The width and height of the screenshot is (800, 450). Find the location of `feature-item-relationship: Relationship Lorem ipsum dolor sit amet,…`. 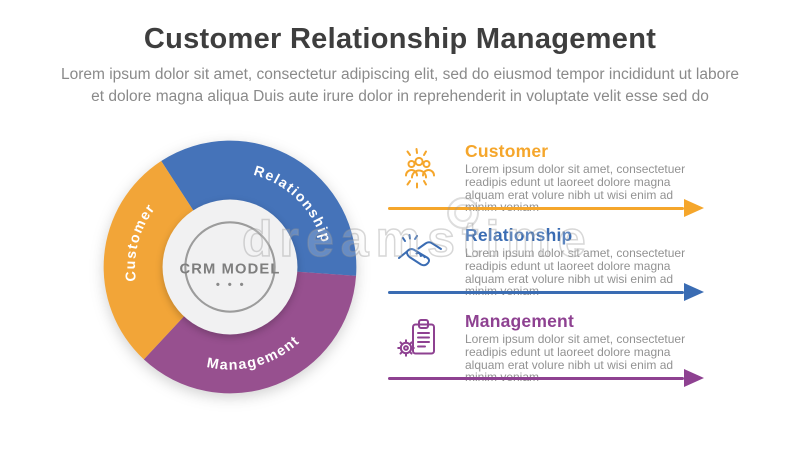

feature-item-relationship: Relationship Lorem ipsum dolor sit amet,… is located at coordinates (546, 261).